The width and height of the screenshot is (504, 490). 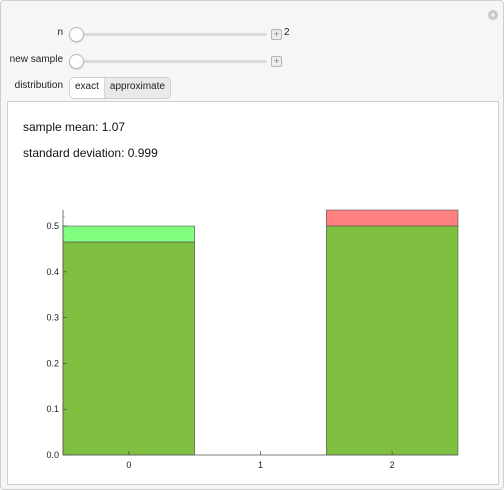 What do you see at coordinates (252, 88) in the screenshot?
I see `distribution-row: distribution exact approximate` at bounding box center [252, 88].